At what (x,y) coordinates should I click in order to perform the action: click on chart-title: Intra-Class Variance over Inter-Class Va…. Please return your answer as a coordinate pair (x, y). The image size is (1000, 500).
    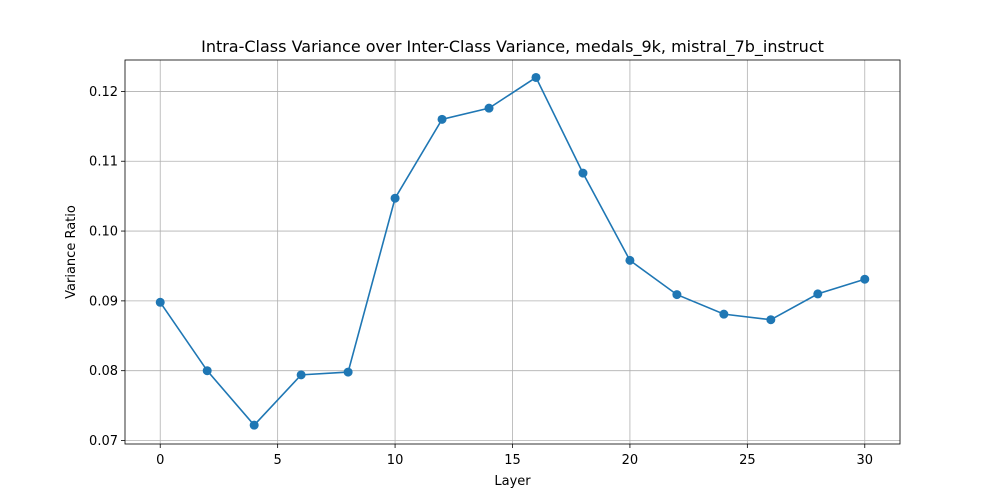
    Looking at the image, I should click on (512, 47).